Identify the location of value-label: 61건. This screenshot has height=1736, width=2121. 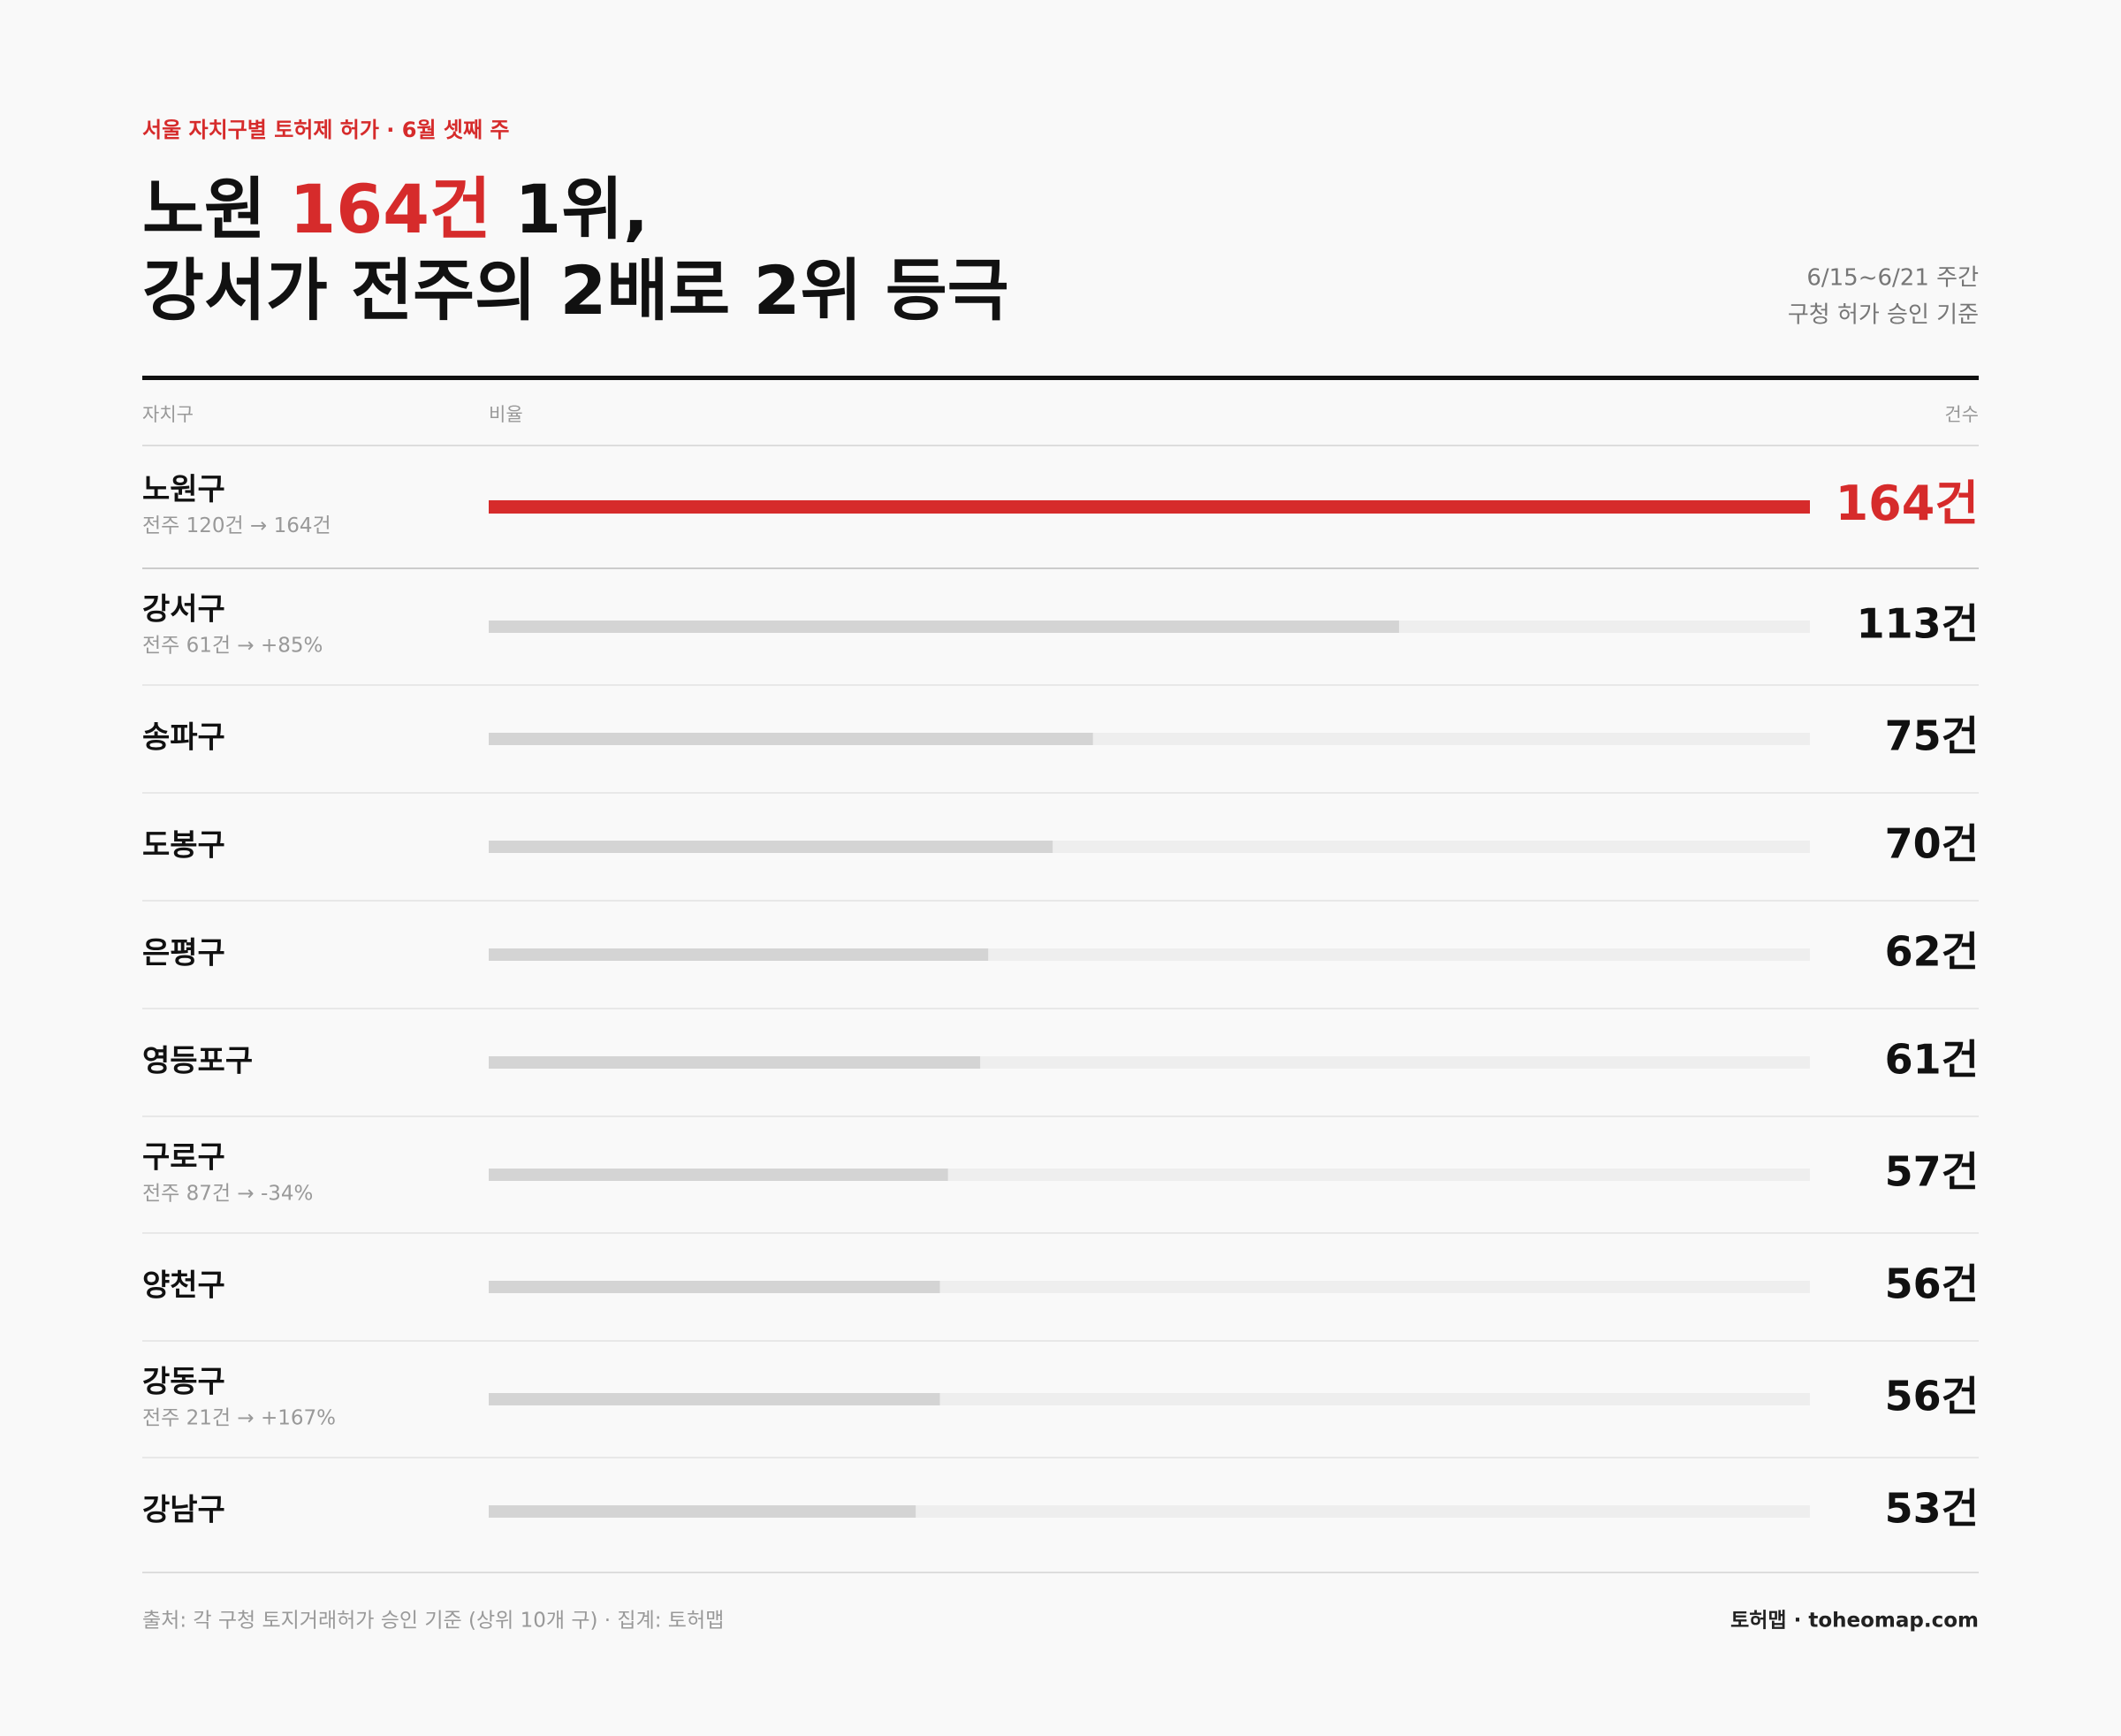
(1932, 1060).